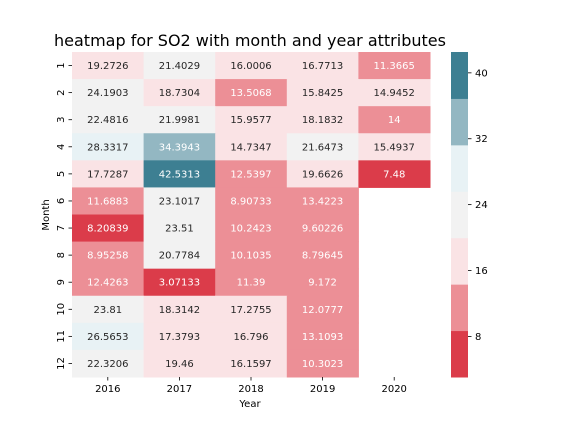  What do you see at coordinates (61, 282) in the screenshot?
I see `y-tick-label: 9` at bounding box center [61, 282].